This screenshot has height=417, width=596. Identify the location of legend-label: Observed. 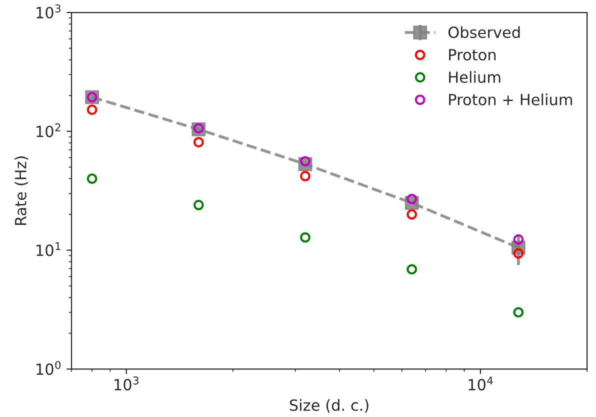
(484, 32).